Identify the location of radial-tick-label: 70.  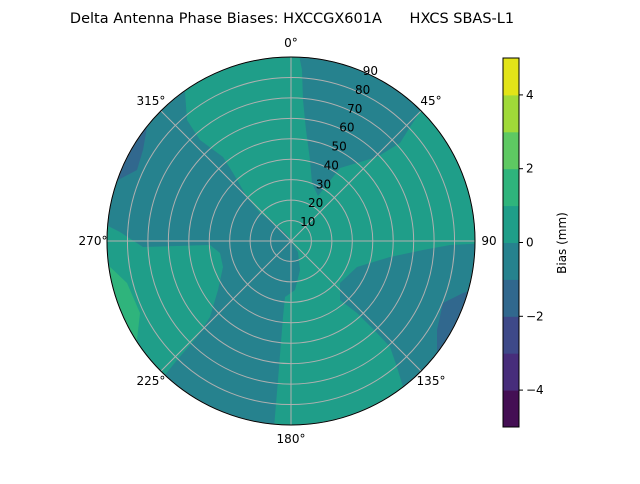
(354, 109).